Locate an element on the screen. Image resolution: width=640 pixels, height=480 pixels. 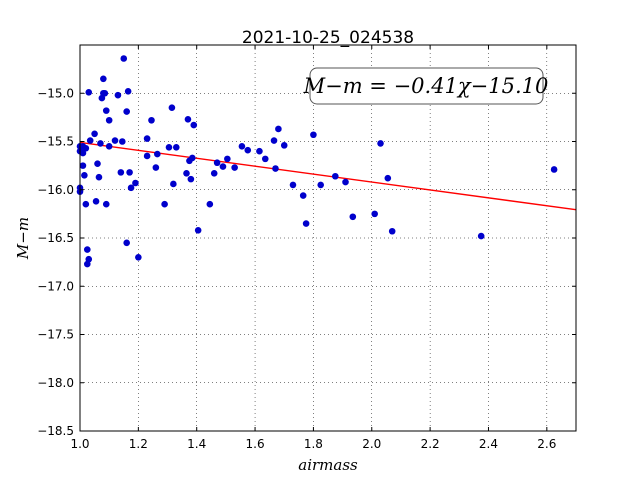
annotation-text: M−m = −0.41χ−15.10 is located at coordinates (426, 86).